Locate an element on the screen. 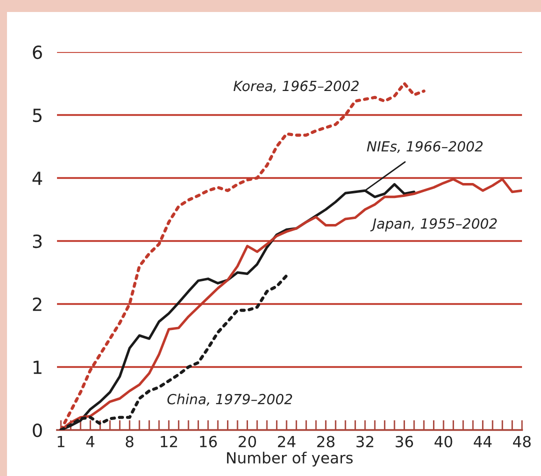  x-tick-label: 12 is located at coordinates (169, 442).